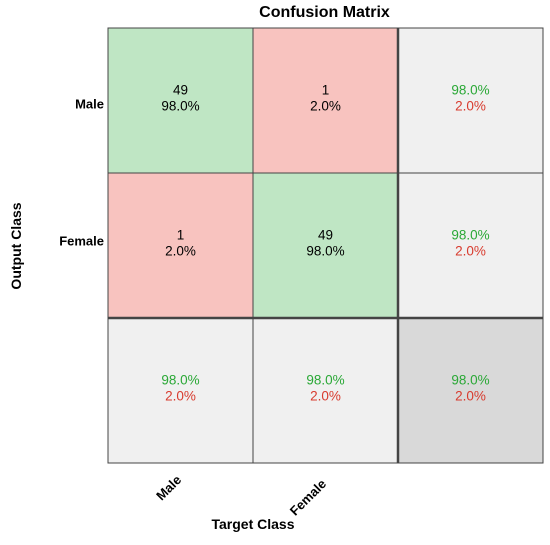  I want to click on col-summary-bad-1: 2.0%, so click(325, 396).